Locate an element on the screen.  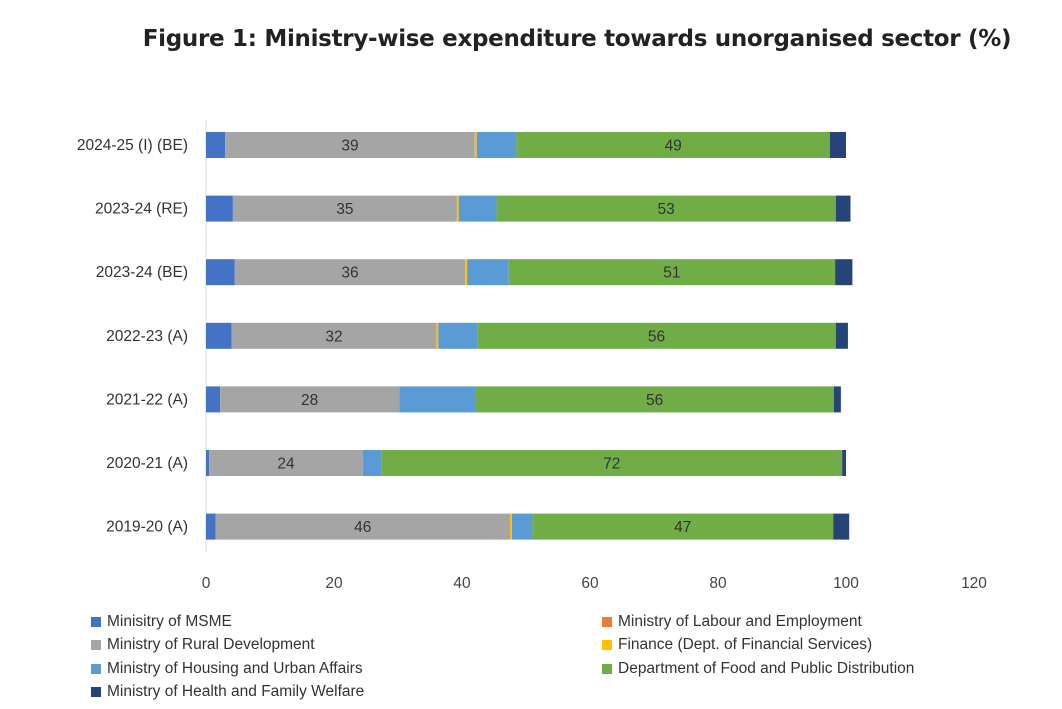
data-label: 39 is located at coordinates (349, 146).